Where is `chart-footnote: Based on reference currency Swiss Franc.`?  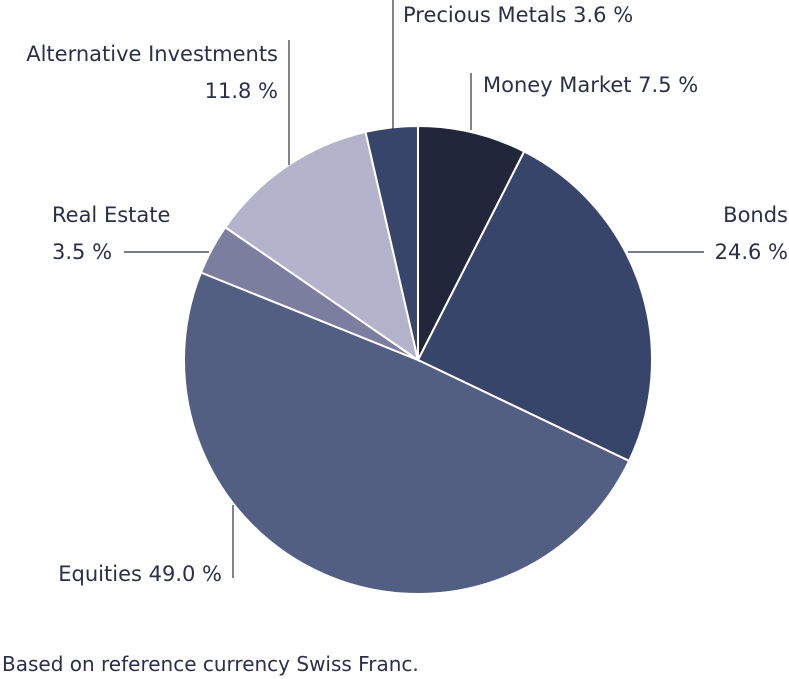 chart-footnote: Based on reference currency Swiss Franc. is located at coordinates (210, 664).